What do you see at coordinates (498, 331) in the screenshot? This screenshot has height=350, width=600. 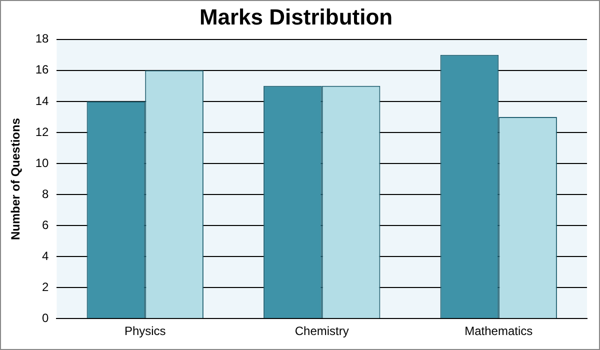 I see `x-tick-label: Mathematics` at bounding box center [498, 331].